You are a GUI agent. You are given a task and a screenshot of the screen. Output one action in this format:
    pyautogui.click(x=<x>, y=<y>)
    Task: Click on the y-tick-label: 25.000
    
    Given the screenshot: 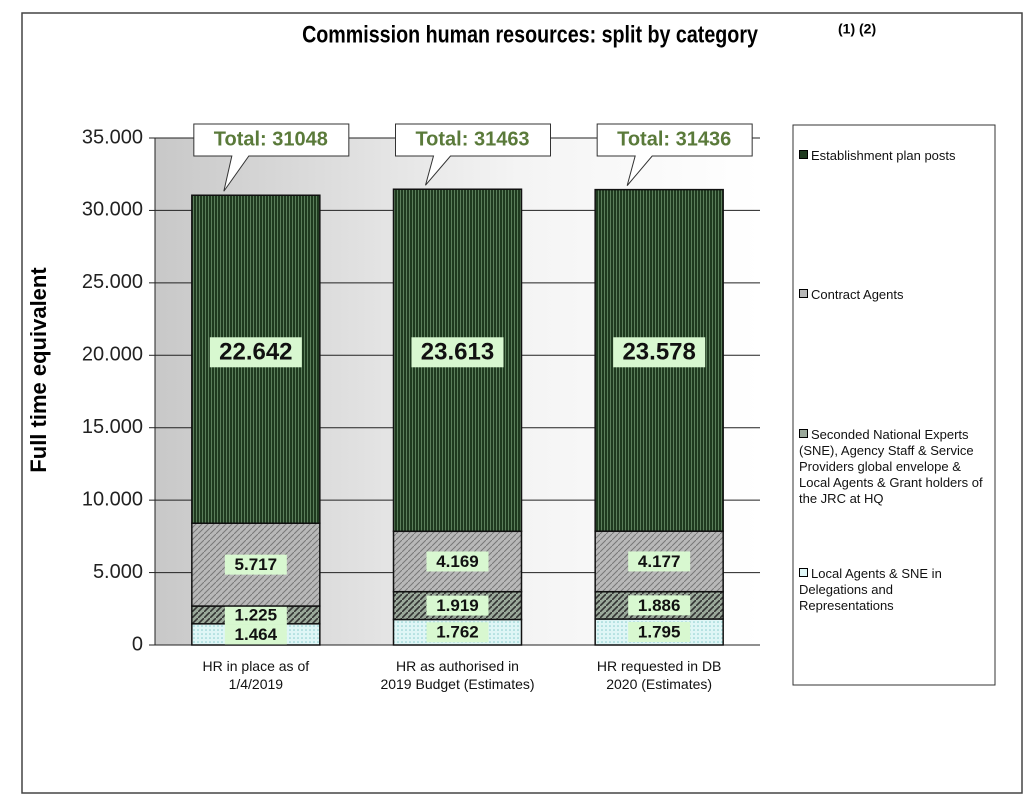 What is the action you would take?
    pyautogui.click(x=112, y=282)
    